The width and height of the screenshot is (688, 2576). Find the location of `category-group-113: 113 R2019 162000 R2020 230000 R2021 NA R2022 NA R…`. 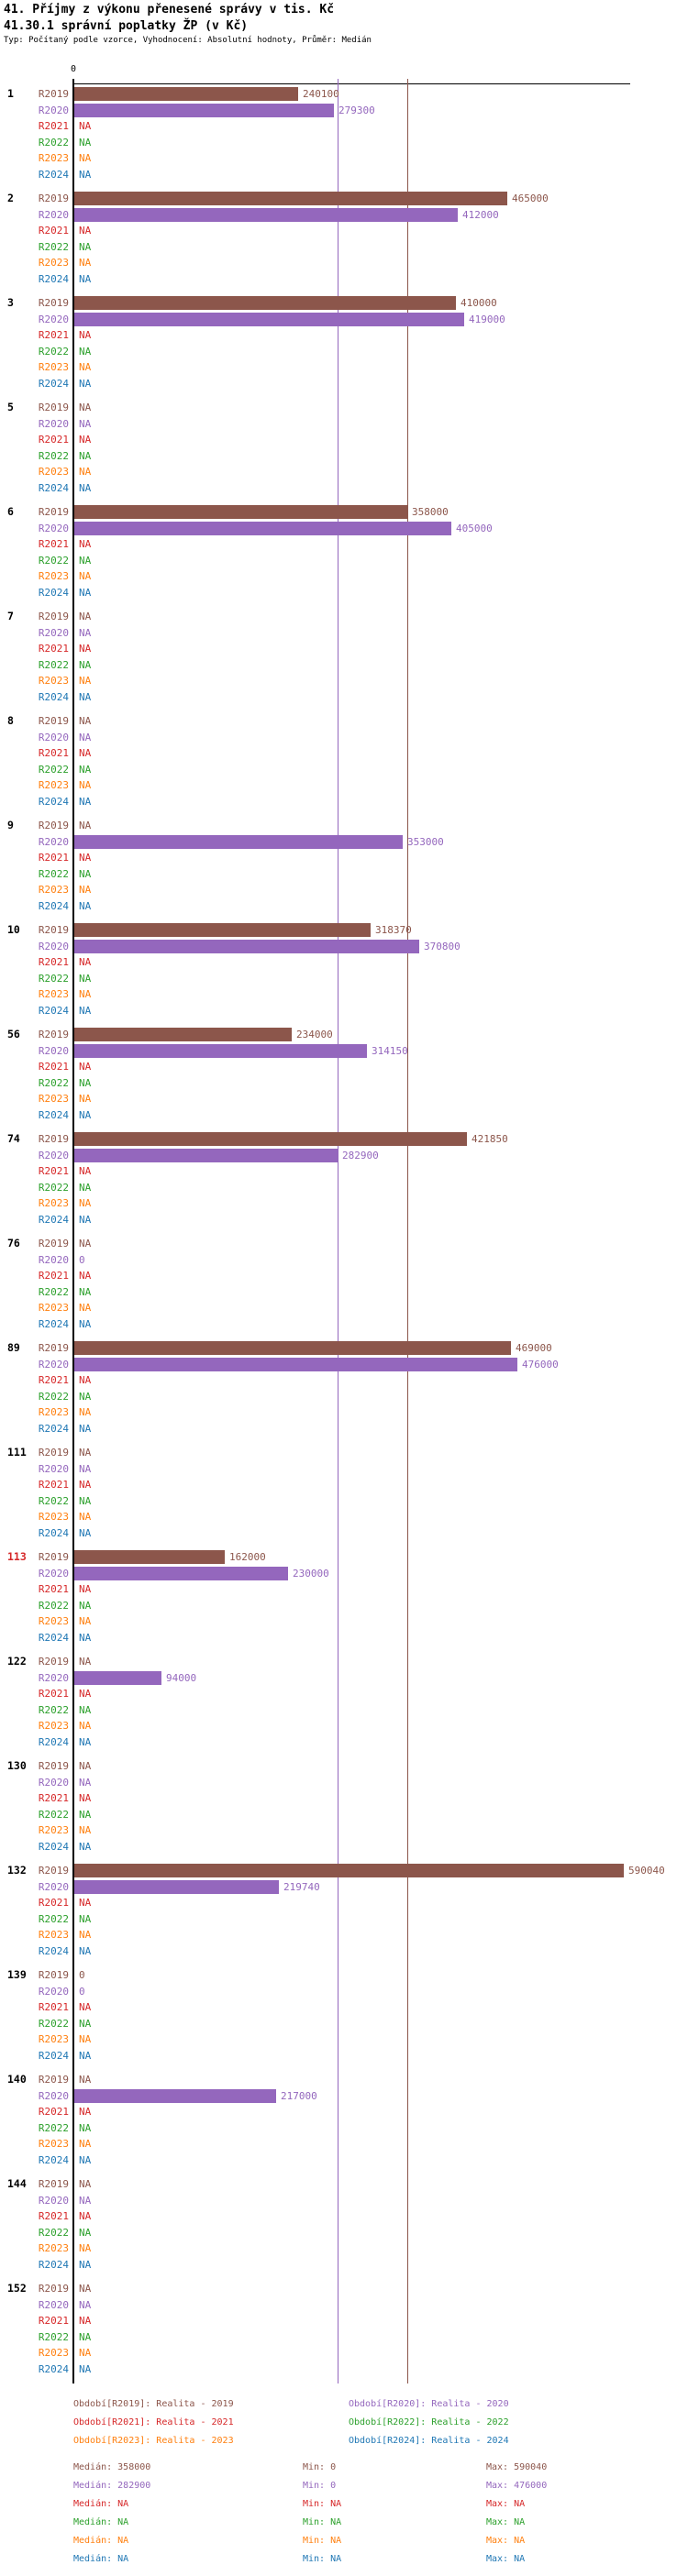

category-group-113: 113 R2019 162000 R2020 230000 R2021 NA R2022 NA R… is located at coordinates (344, 1597).